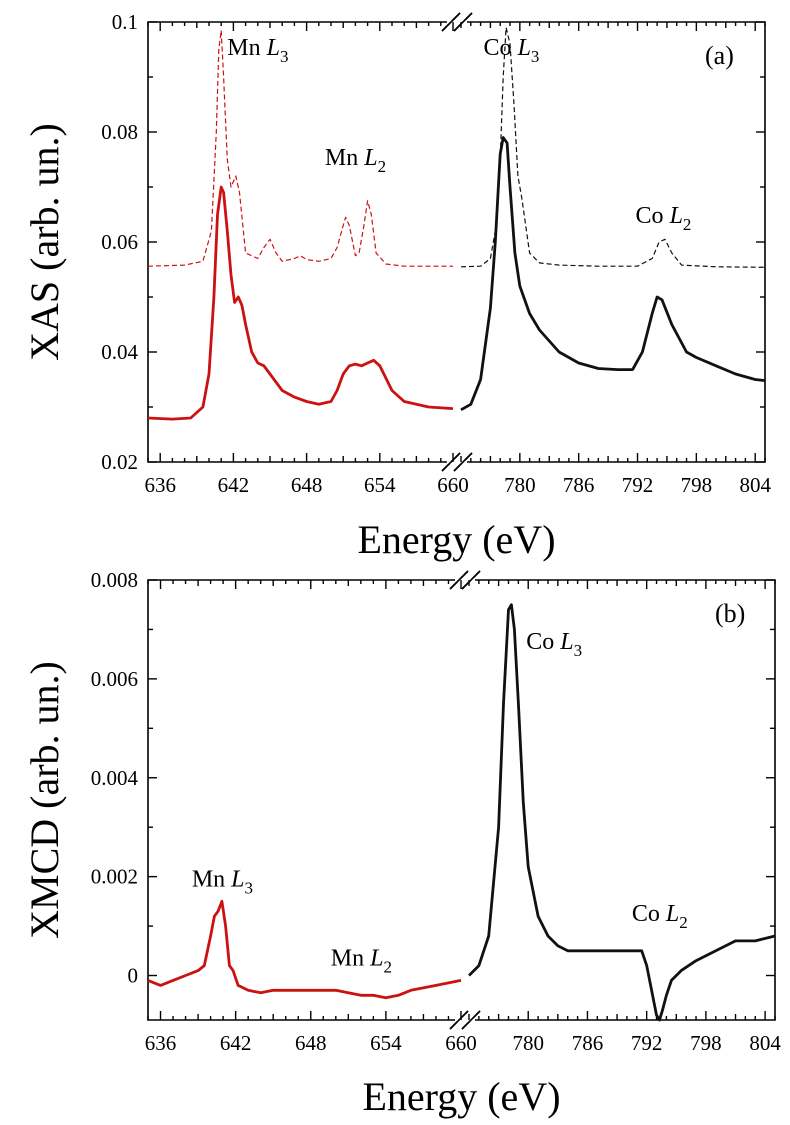  Describe the element at coordinates (119, 242) in the screenshot. I see `y-tick-label: 0.06` at that location.